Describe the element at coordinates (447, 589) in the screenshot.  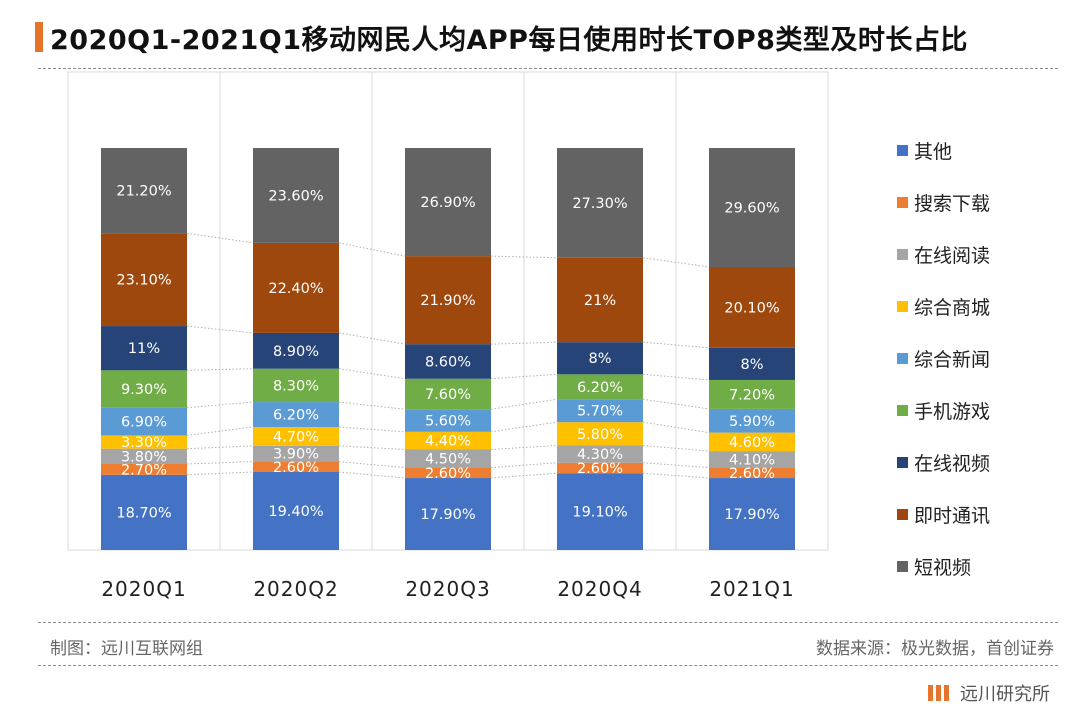
I see `category-label: 2020Q3` at that location.